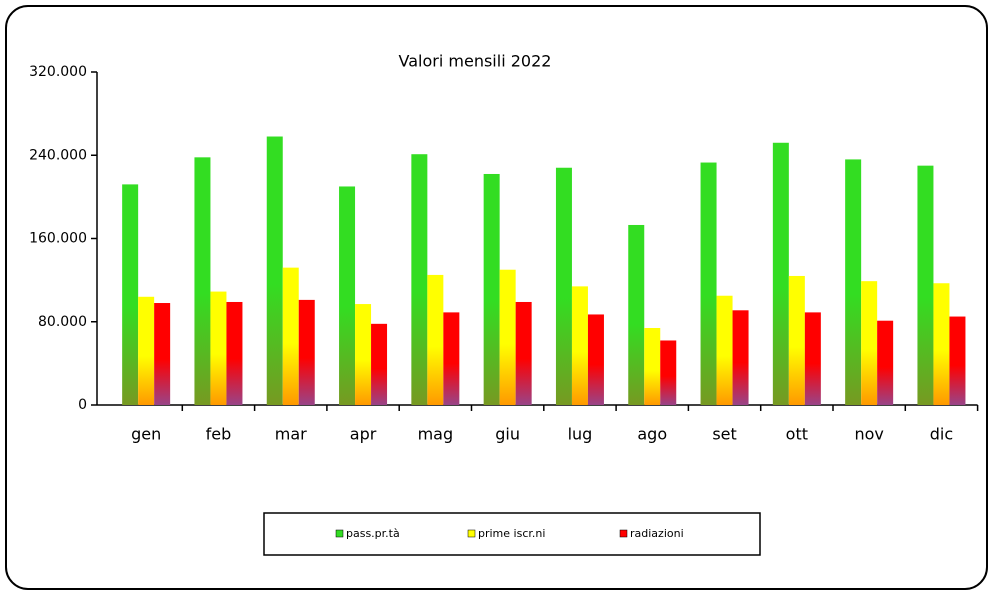 Image resolution: width=993 pixels, height=595 pixels. Describe the element at coordinates (657, 533) in the screenshot. I see `legend-label: radiazioni` at that location.